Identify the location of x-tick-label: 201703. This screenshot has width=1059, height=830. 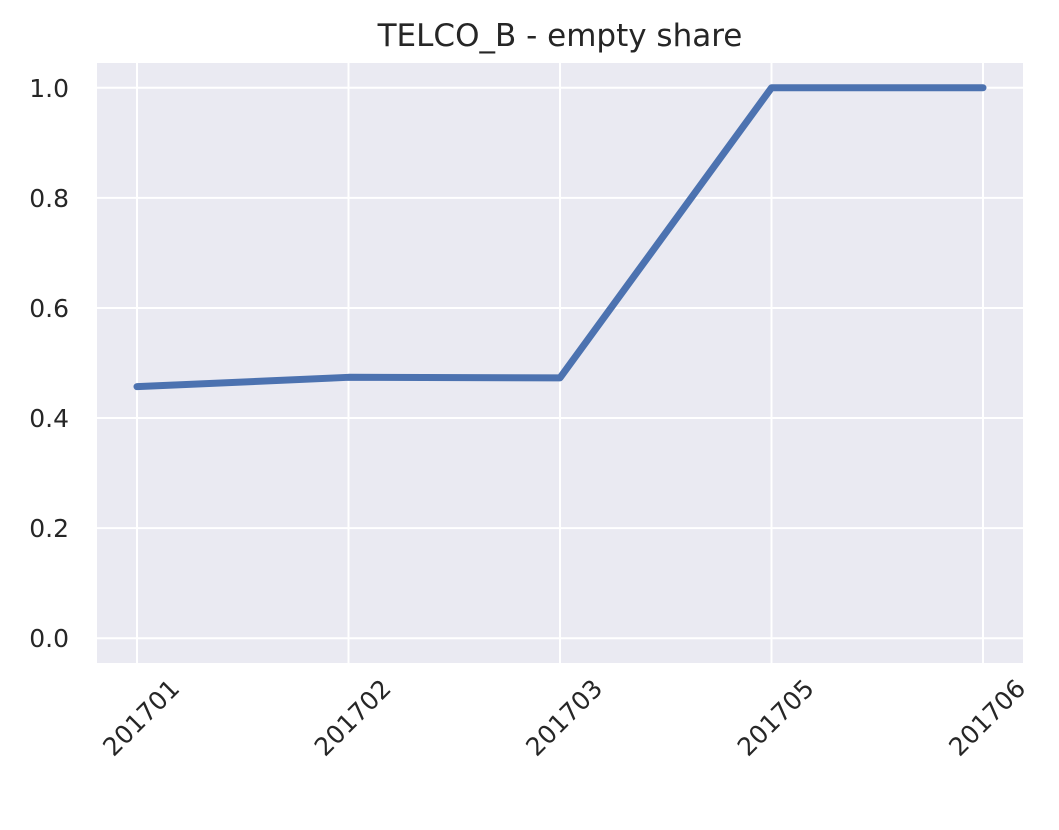
(564, 718).